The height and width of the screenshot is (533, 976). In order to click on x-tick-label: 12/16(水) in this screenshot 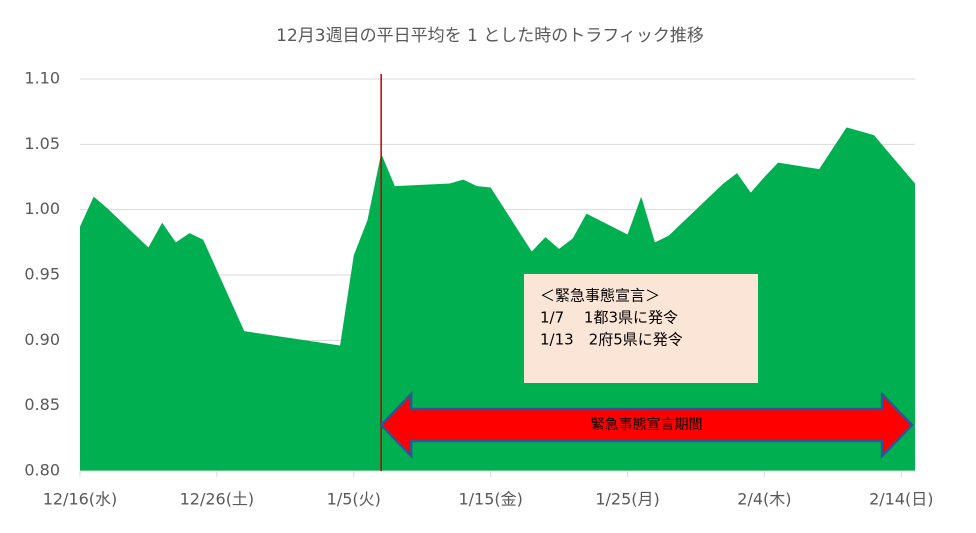, I will do `click(80, 499)`.